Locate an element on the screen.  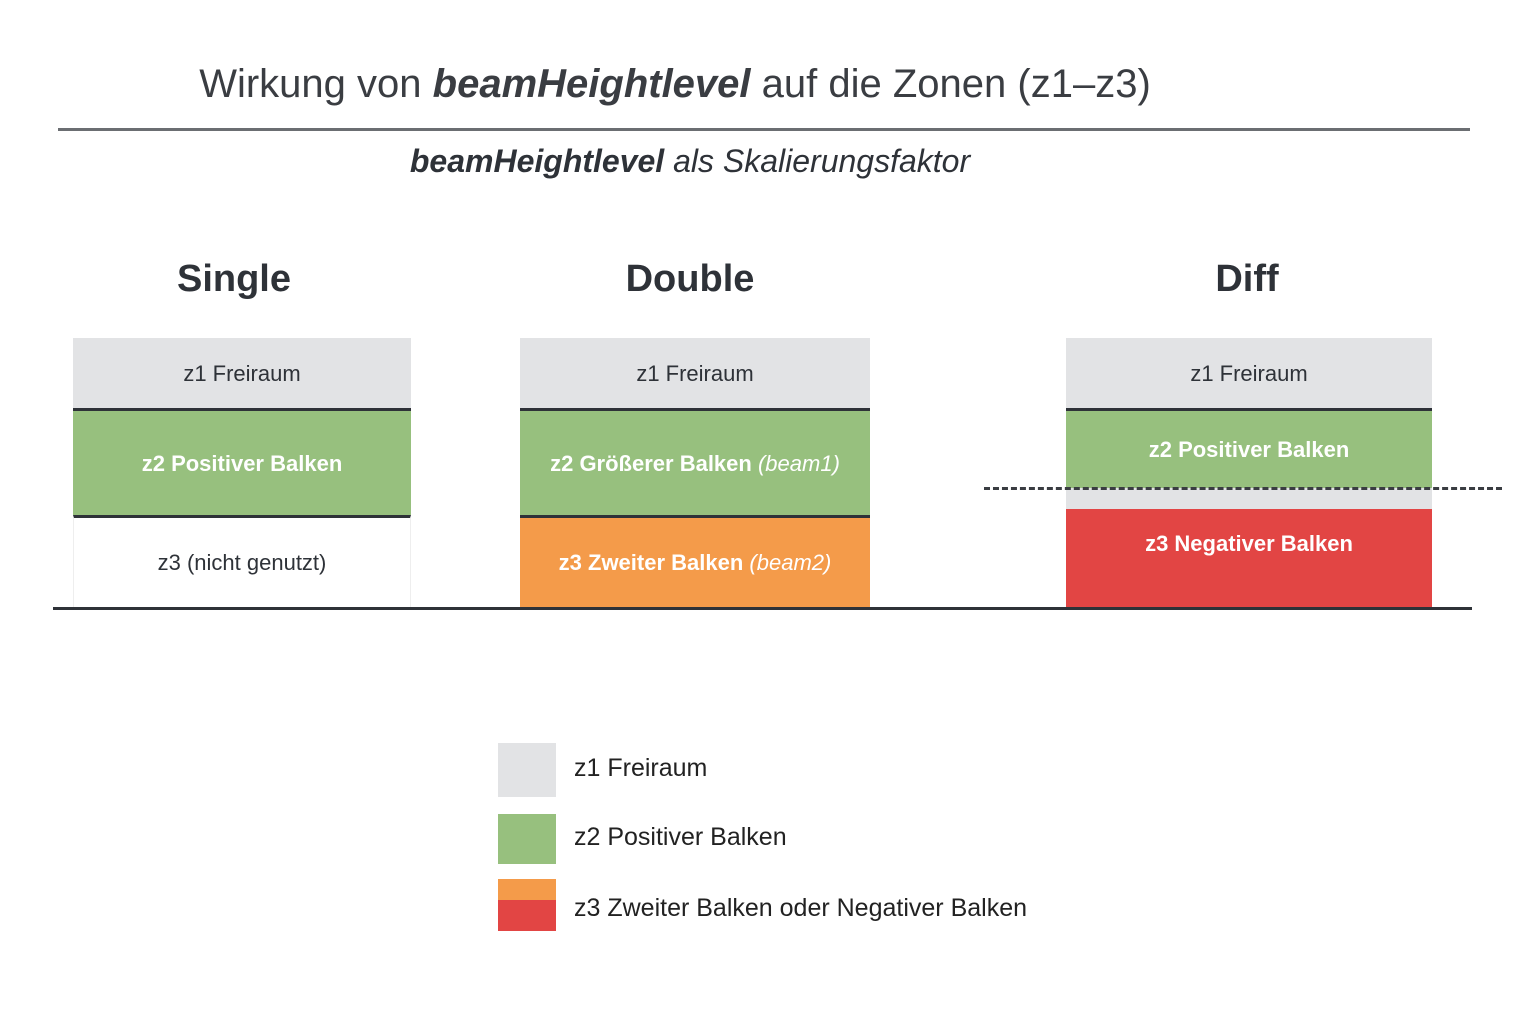
single-z3-zone: z3 (nicht genutzt) is located at coordinates (242, 561).